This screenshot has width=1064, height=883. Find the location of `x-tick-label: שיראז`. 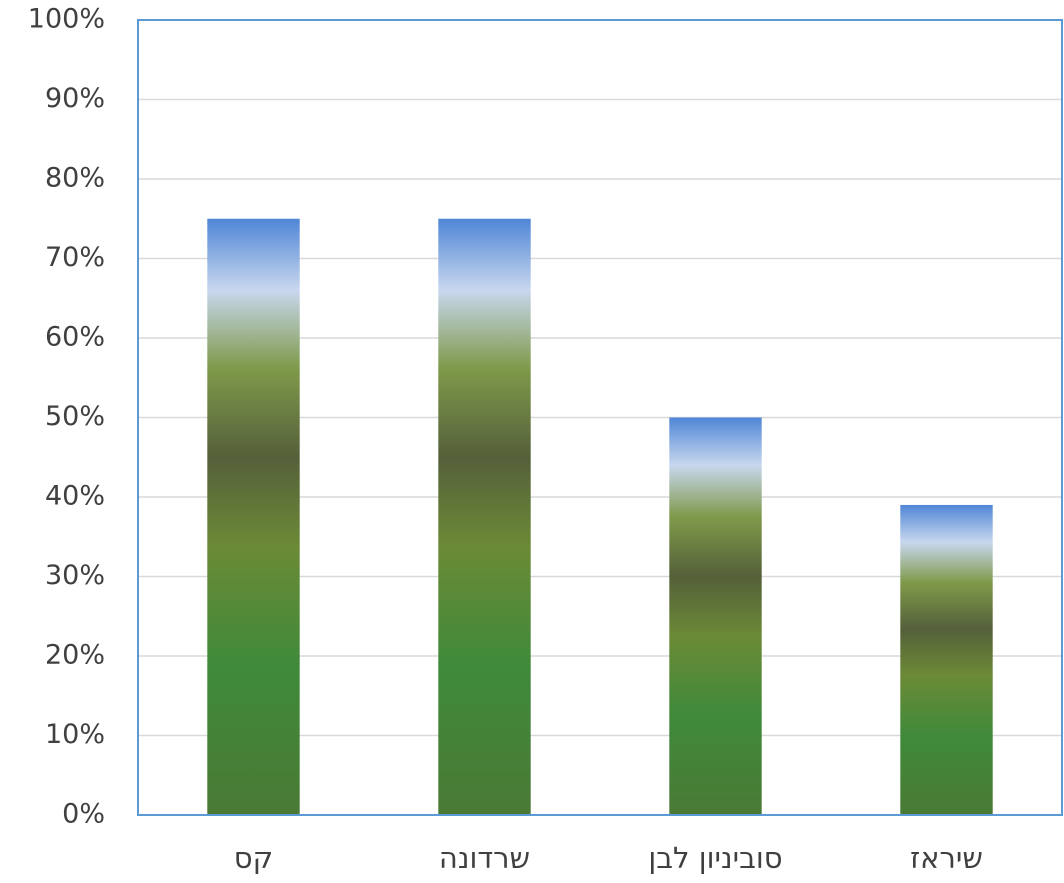

x-tick-label: שיראז is located at coordinates (946, 858).